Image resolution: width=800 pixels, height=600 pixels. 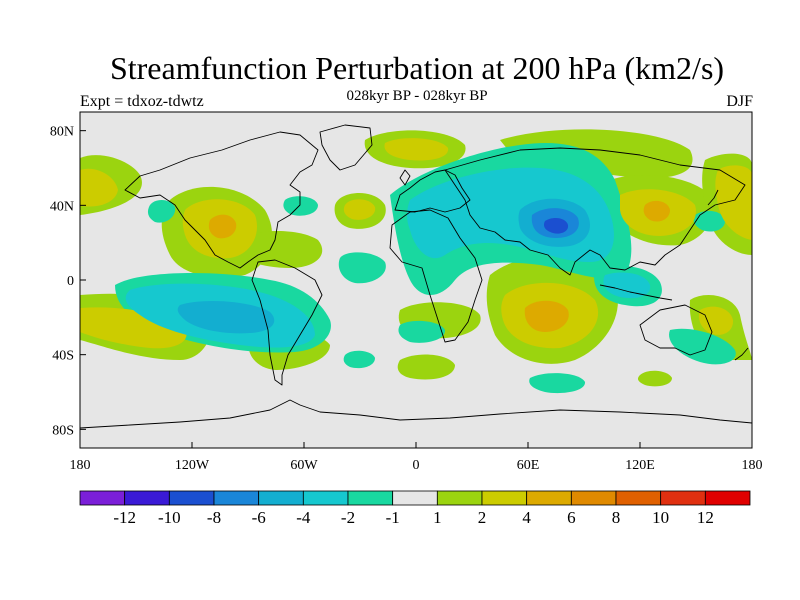 I want to click on coast-north-america, so click(x=221, y=200).